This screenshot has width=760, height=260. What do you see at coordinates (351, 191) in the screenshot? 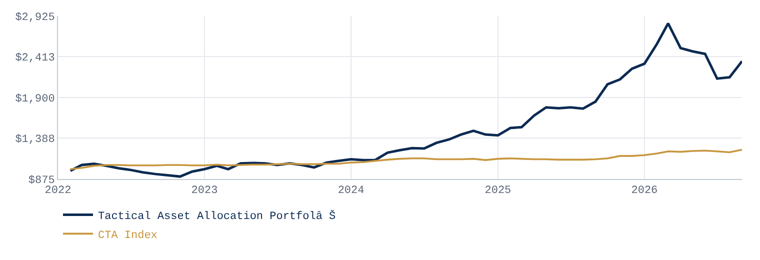
I see `x-tick-label: 2024` at bounding box center [351, 191].